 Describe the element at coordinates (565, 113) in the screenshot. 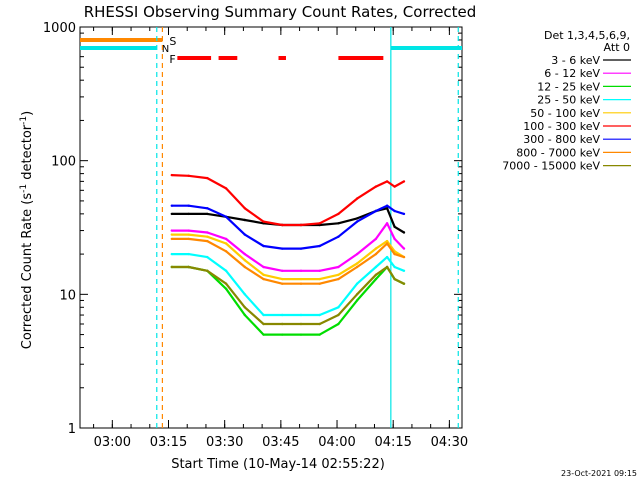

I see `legend-entry: 50 - 100 keV` at that location.